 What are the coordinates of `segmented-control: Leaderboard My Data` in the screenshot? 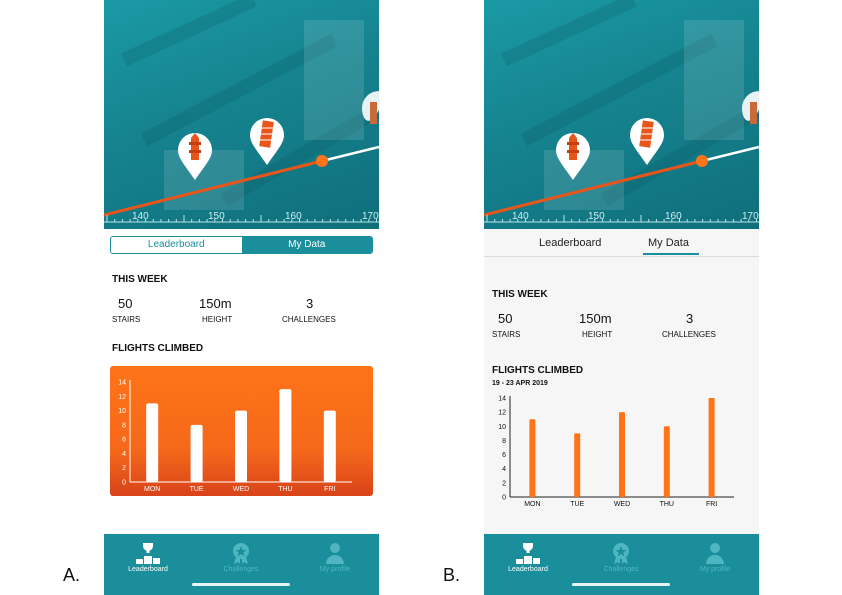 It's located at (241, 245).